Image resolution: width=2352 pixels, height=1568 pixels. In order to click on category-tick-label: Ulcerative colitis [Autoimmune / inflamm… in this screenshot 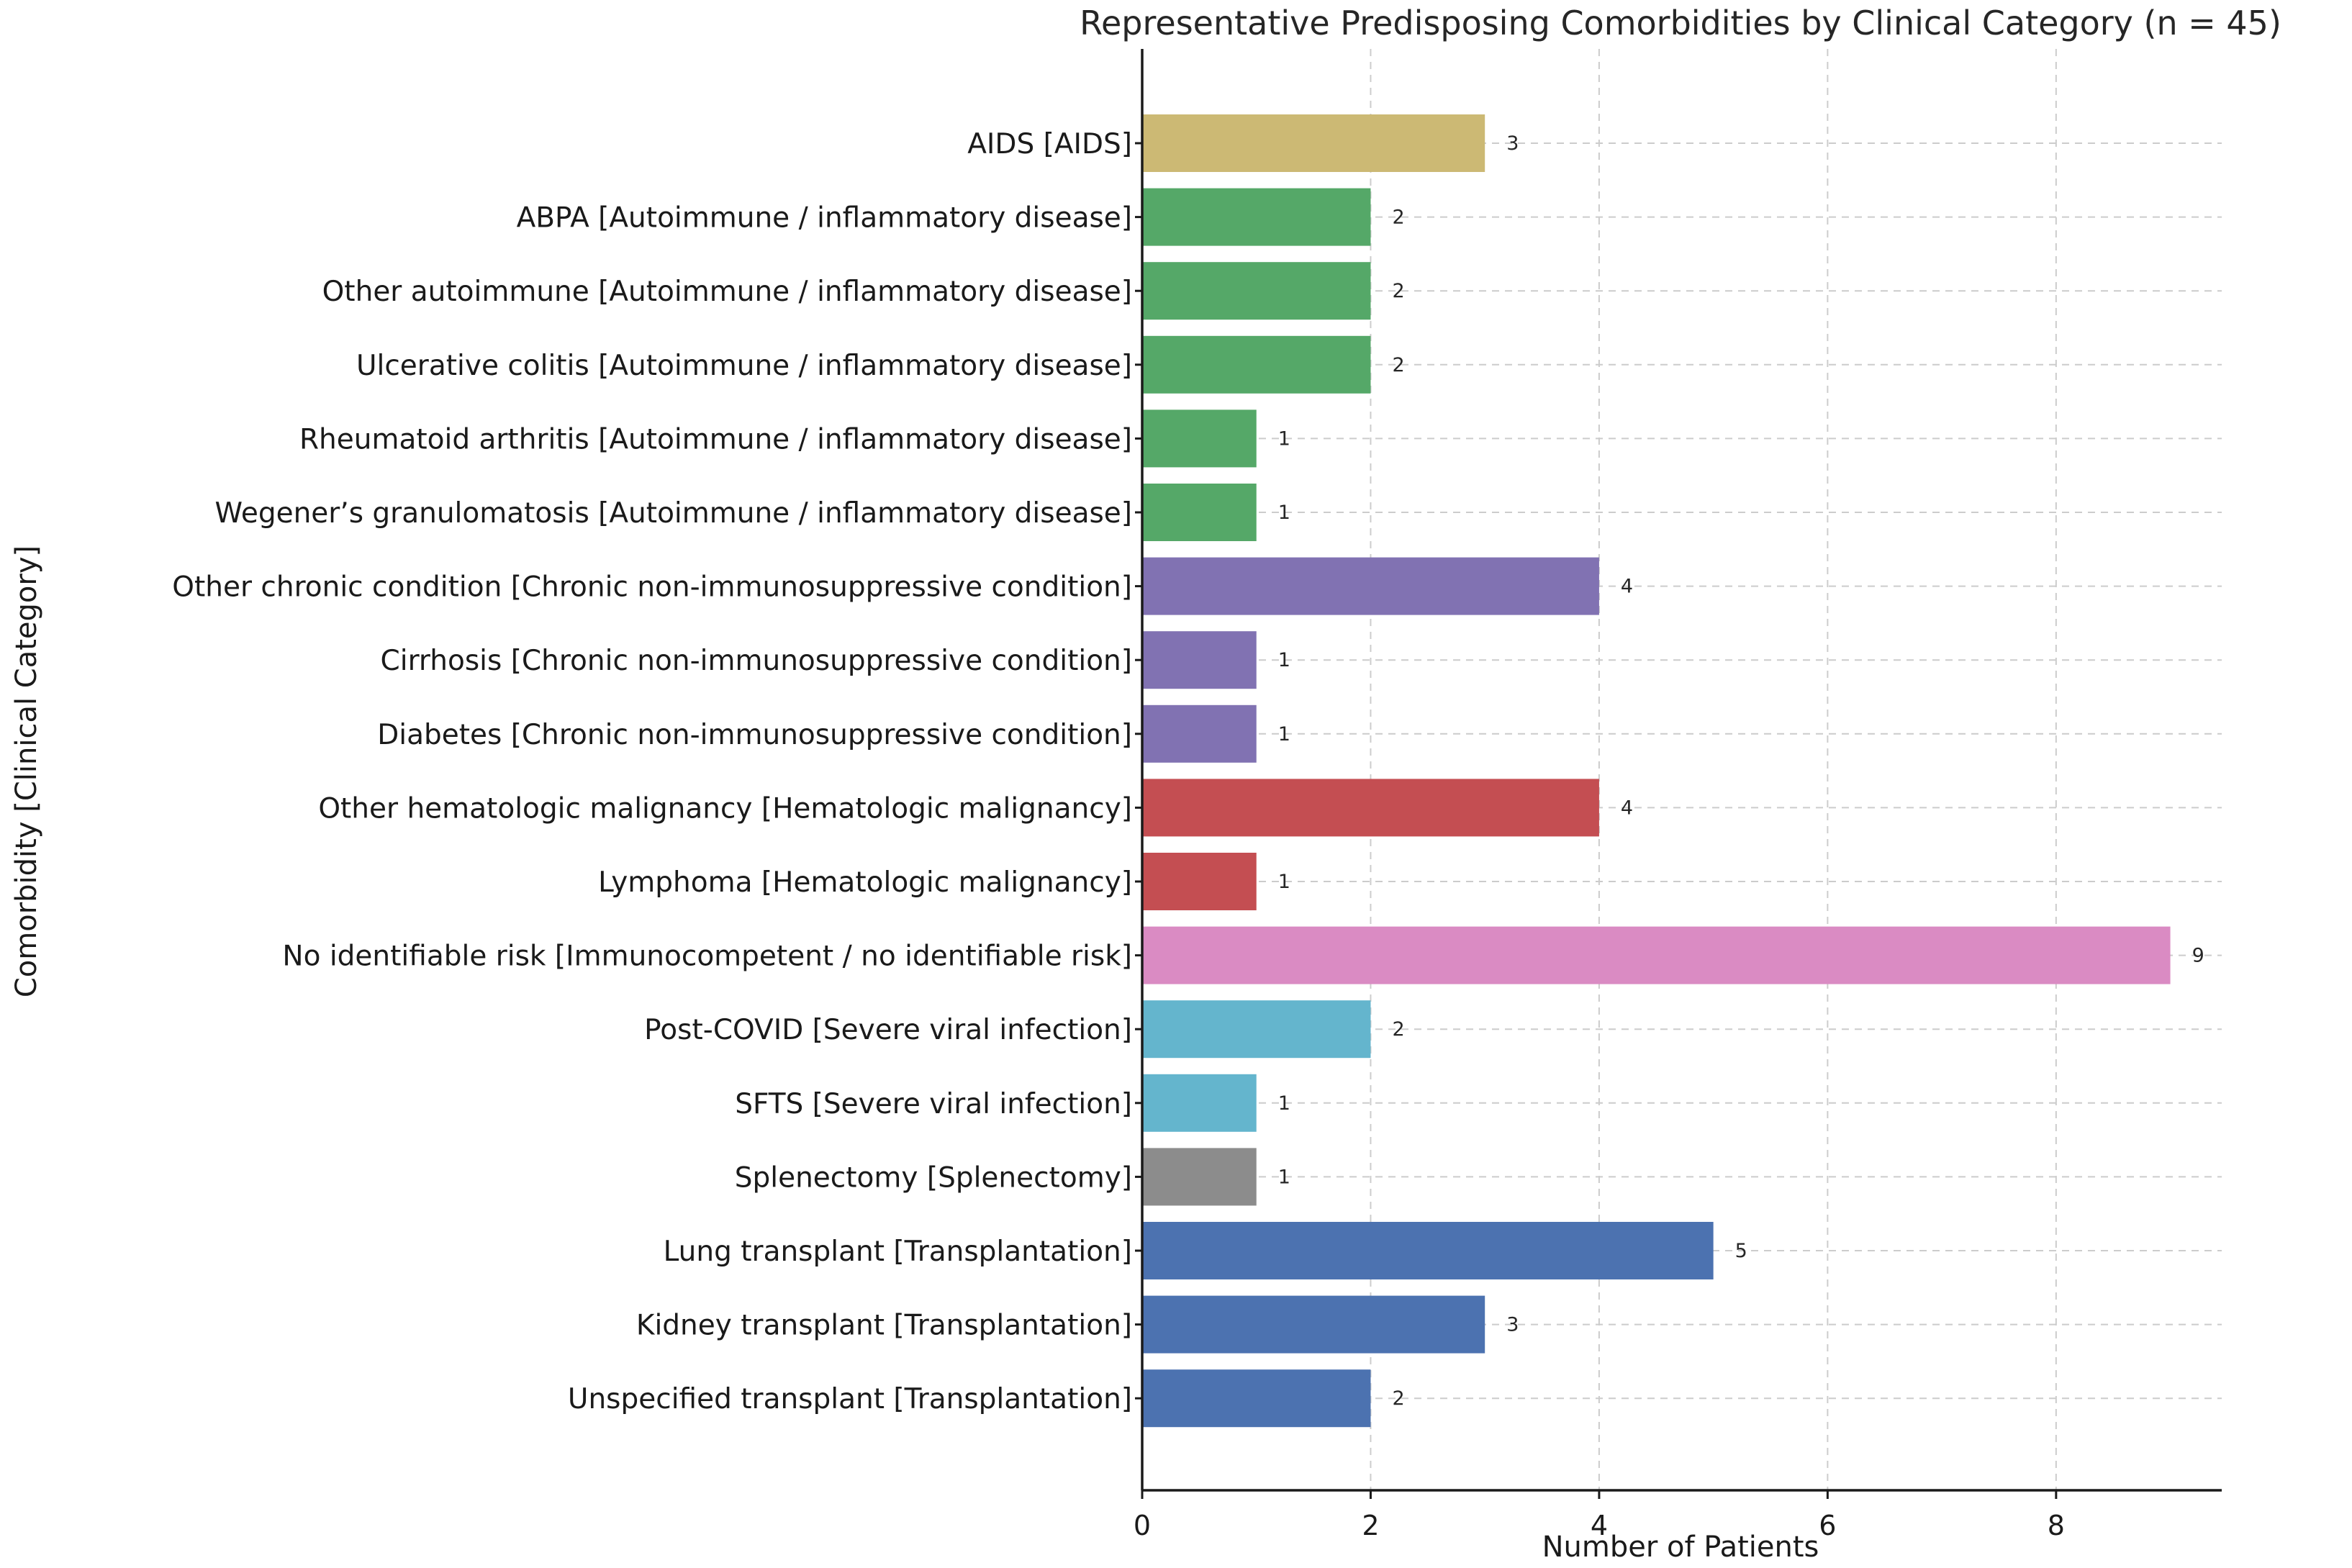, I will do `click(744, 366)`.